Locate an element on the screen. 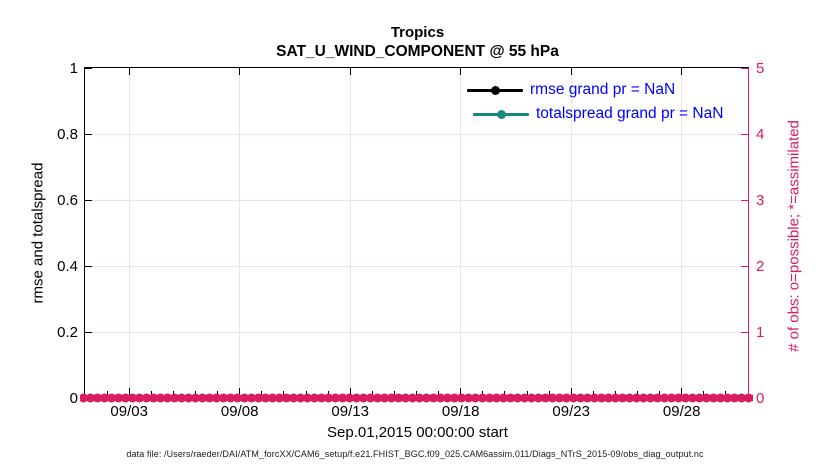 Image resolution: width=830 pixels, height=470 pixels. y-right-tick-label: 5 is located at coordinates (760, 68).